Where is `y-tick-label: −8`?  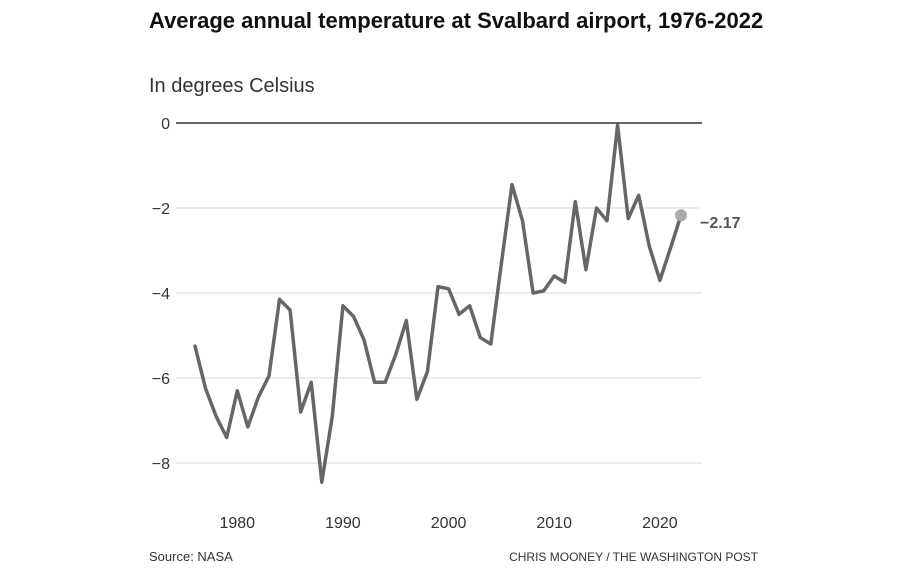 y-tick-label: −8 is located at coordinates (161, 464).